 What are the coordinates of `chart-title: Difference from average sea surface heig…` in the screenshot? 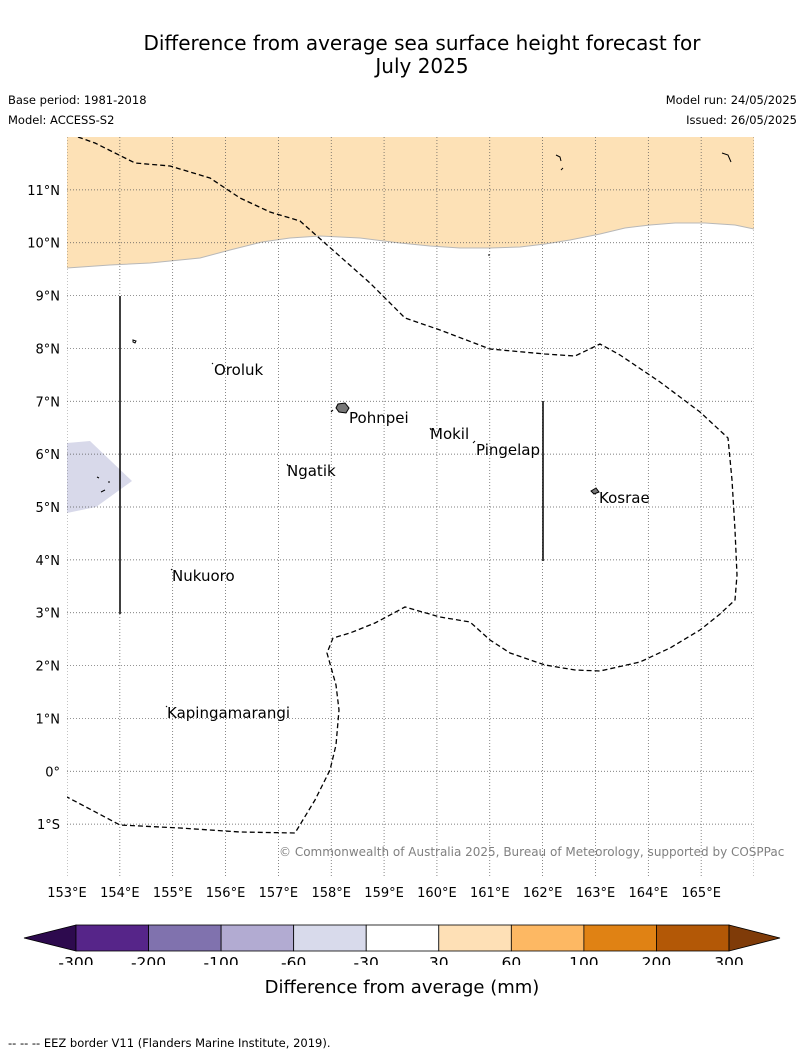 It's located at (402, 55).